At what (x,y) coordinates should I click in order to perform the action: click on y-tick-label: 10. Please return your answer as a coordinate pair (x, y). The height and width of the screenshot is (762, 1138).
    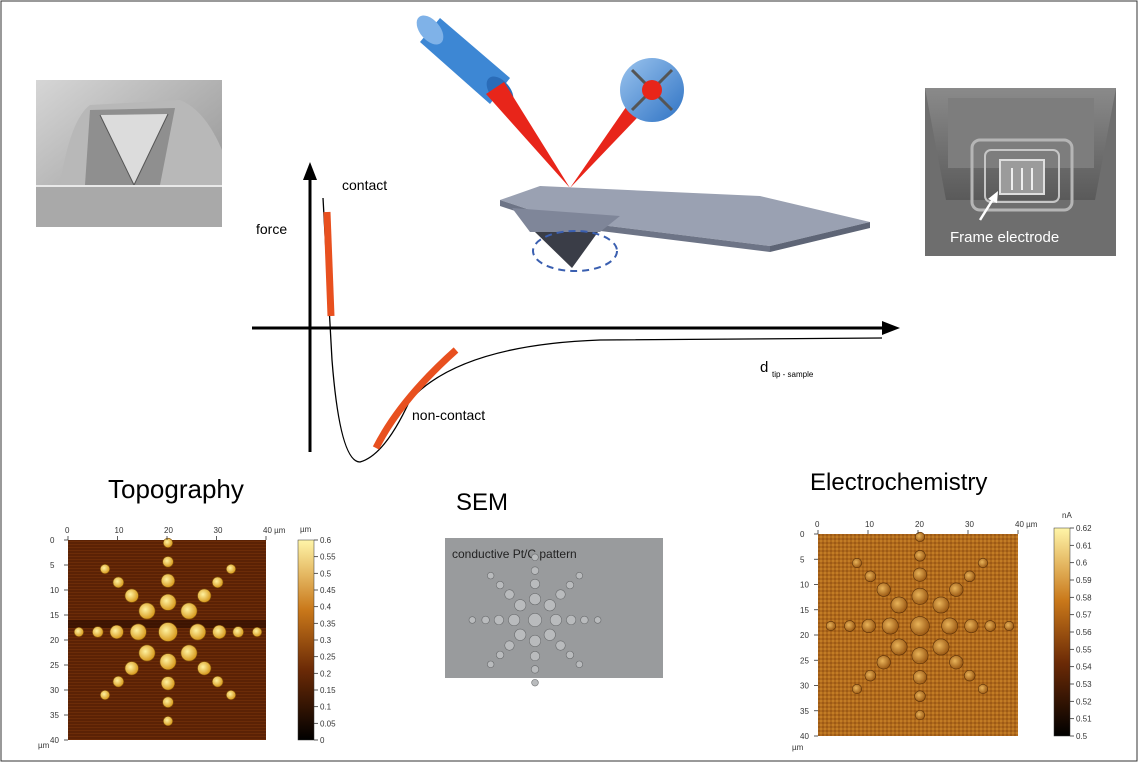
    Looking at the image, I should click on (804, 585).